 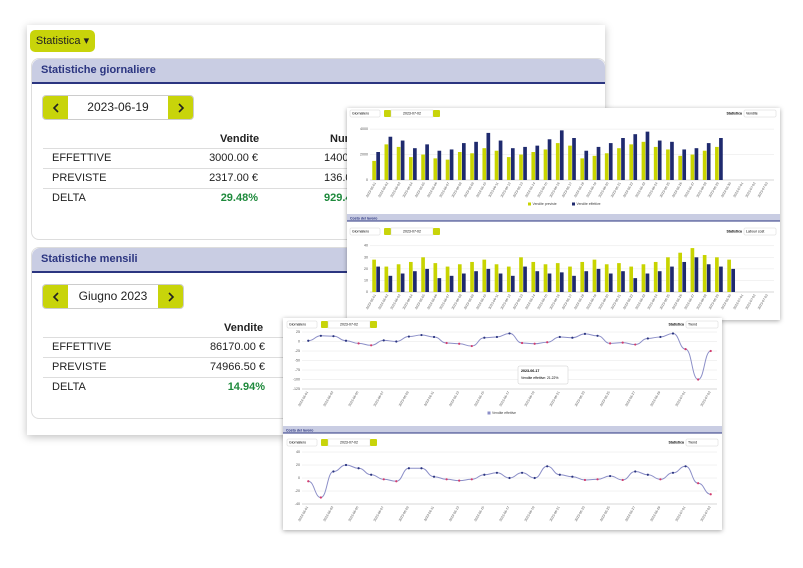 What do you see at coordinates (371, 301) in the screenshot?
I see `x-tick-label: 2023-06-01` at bounding box center [371, 301].